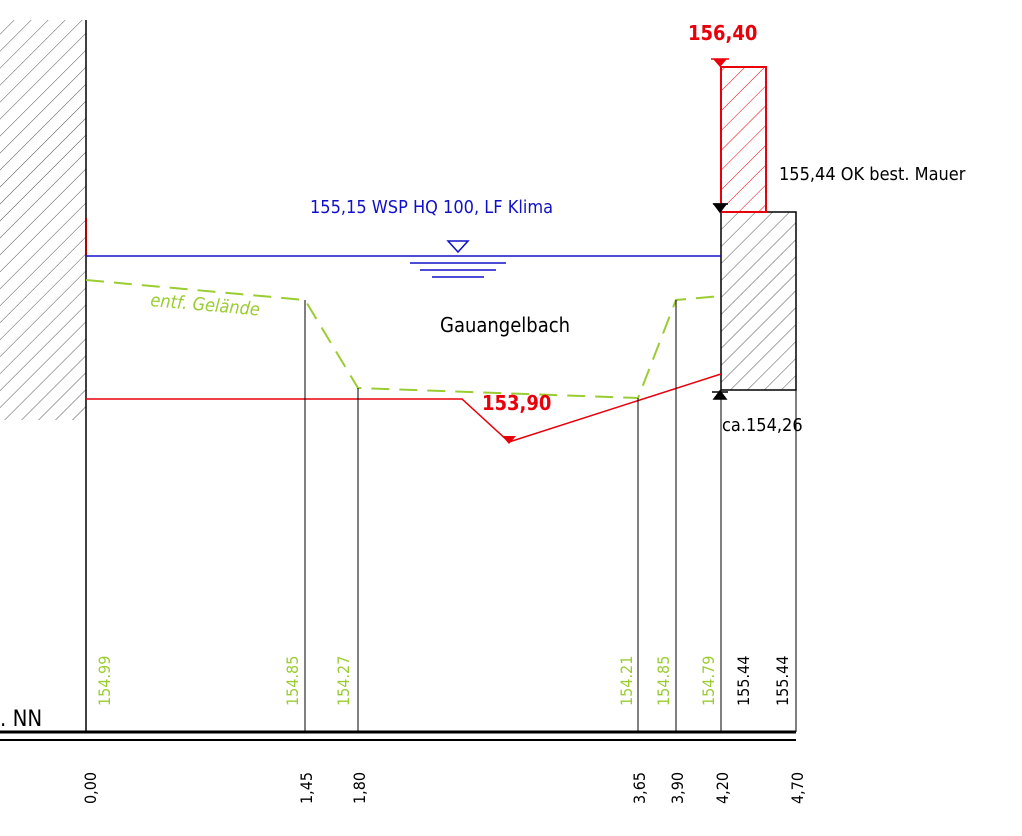 Image resolution: width=1022 pixels, height=836 pixels. Describe the element at coordinates (762, 425) in the screenshot. I see `wall-base-label: ca.154,26` at that location.